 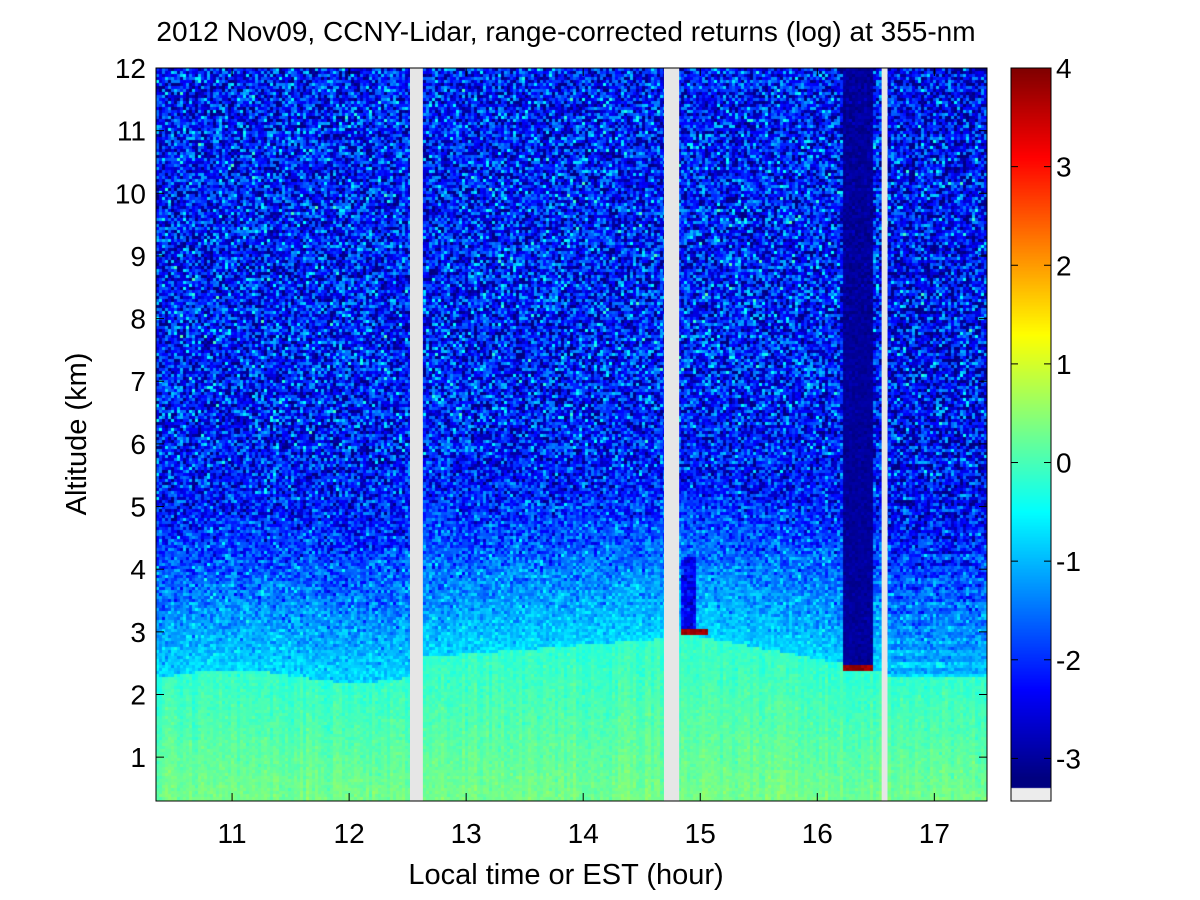 What do you see at coordinates (138, 694) in the screenshot?
I see `y-tick-label: 2` at bounding box center [138, 694].